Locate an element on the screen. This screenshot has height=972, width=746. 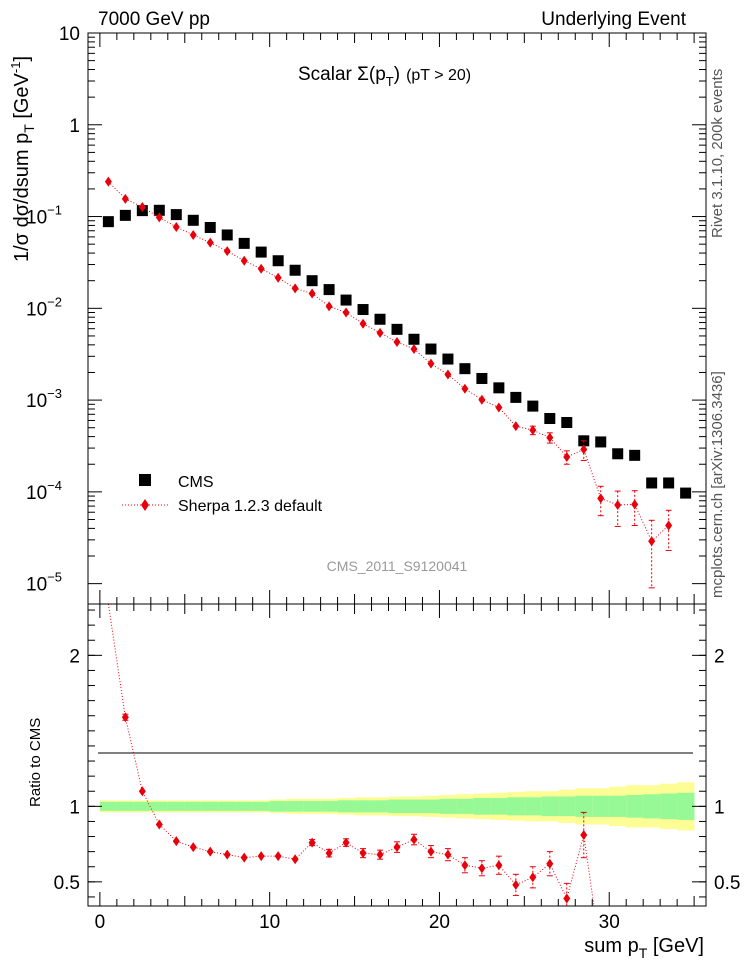
analysis-watermark: CMS_2011_S9120041 is located at coordinates (397, 566).